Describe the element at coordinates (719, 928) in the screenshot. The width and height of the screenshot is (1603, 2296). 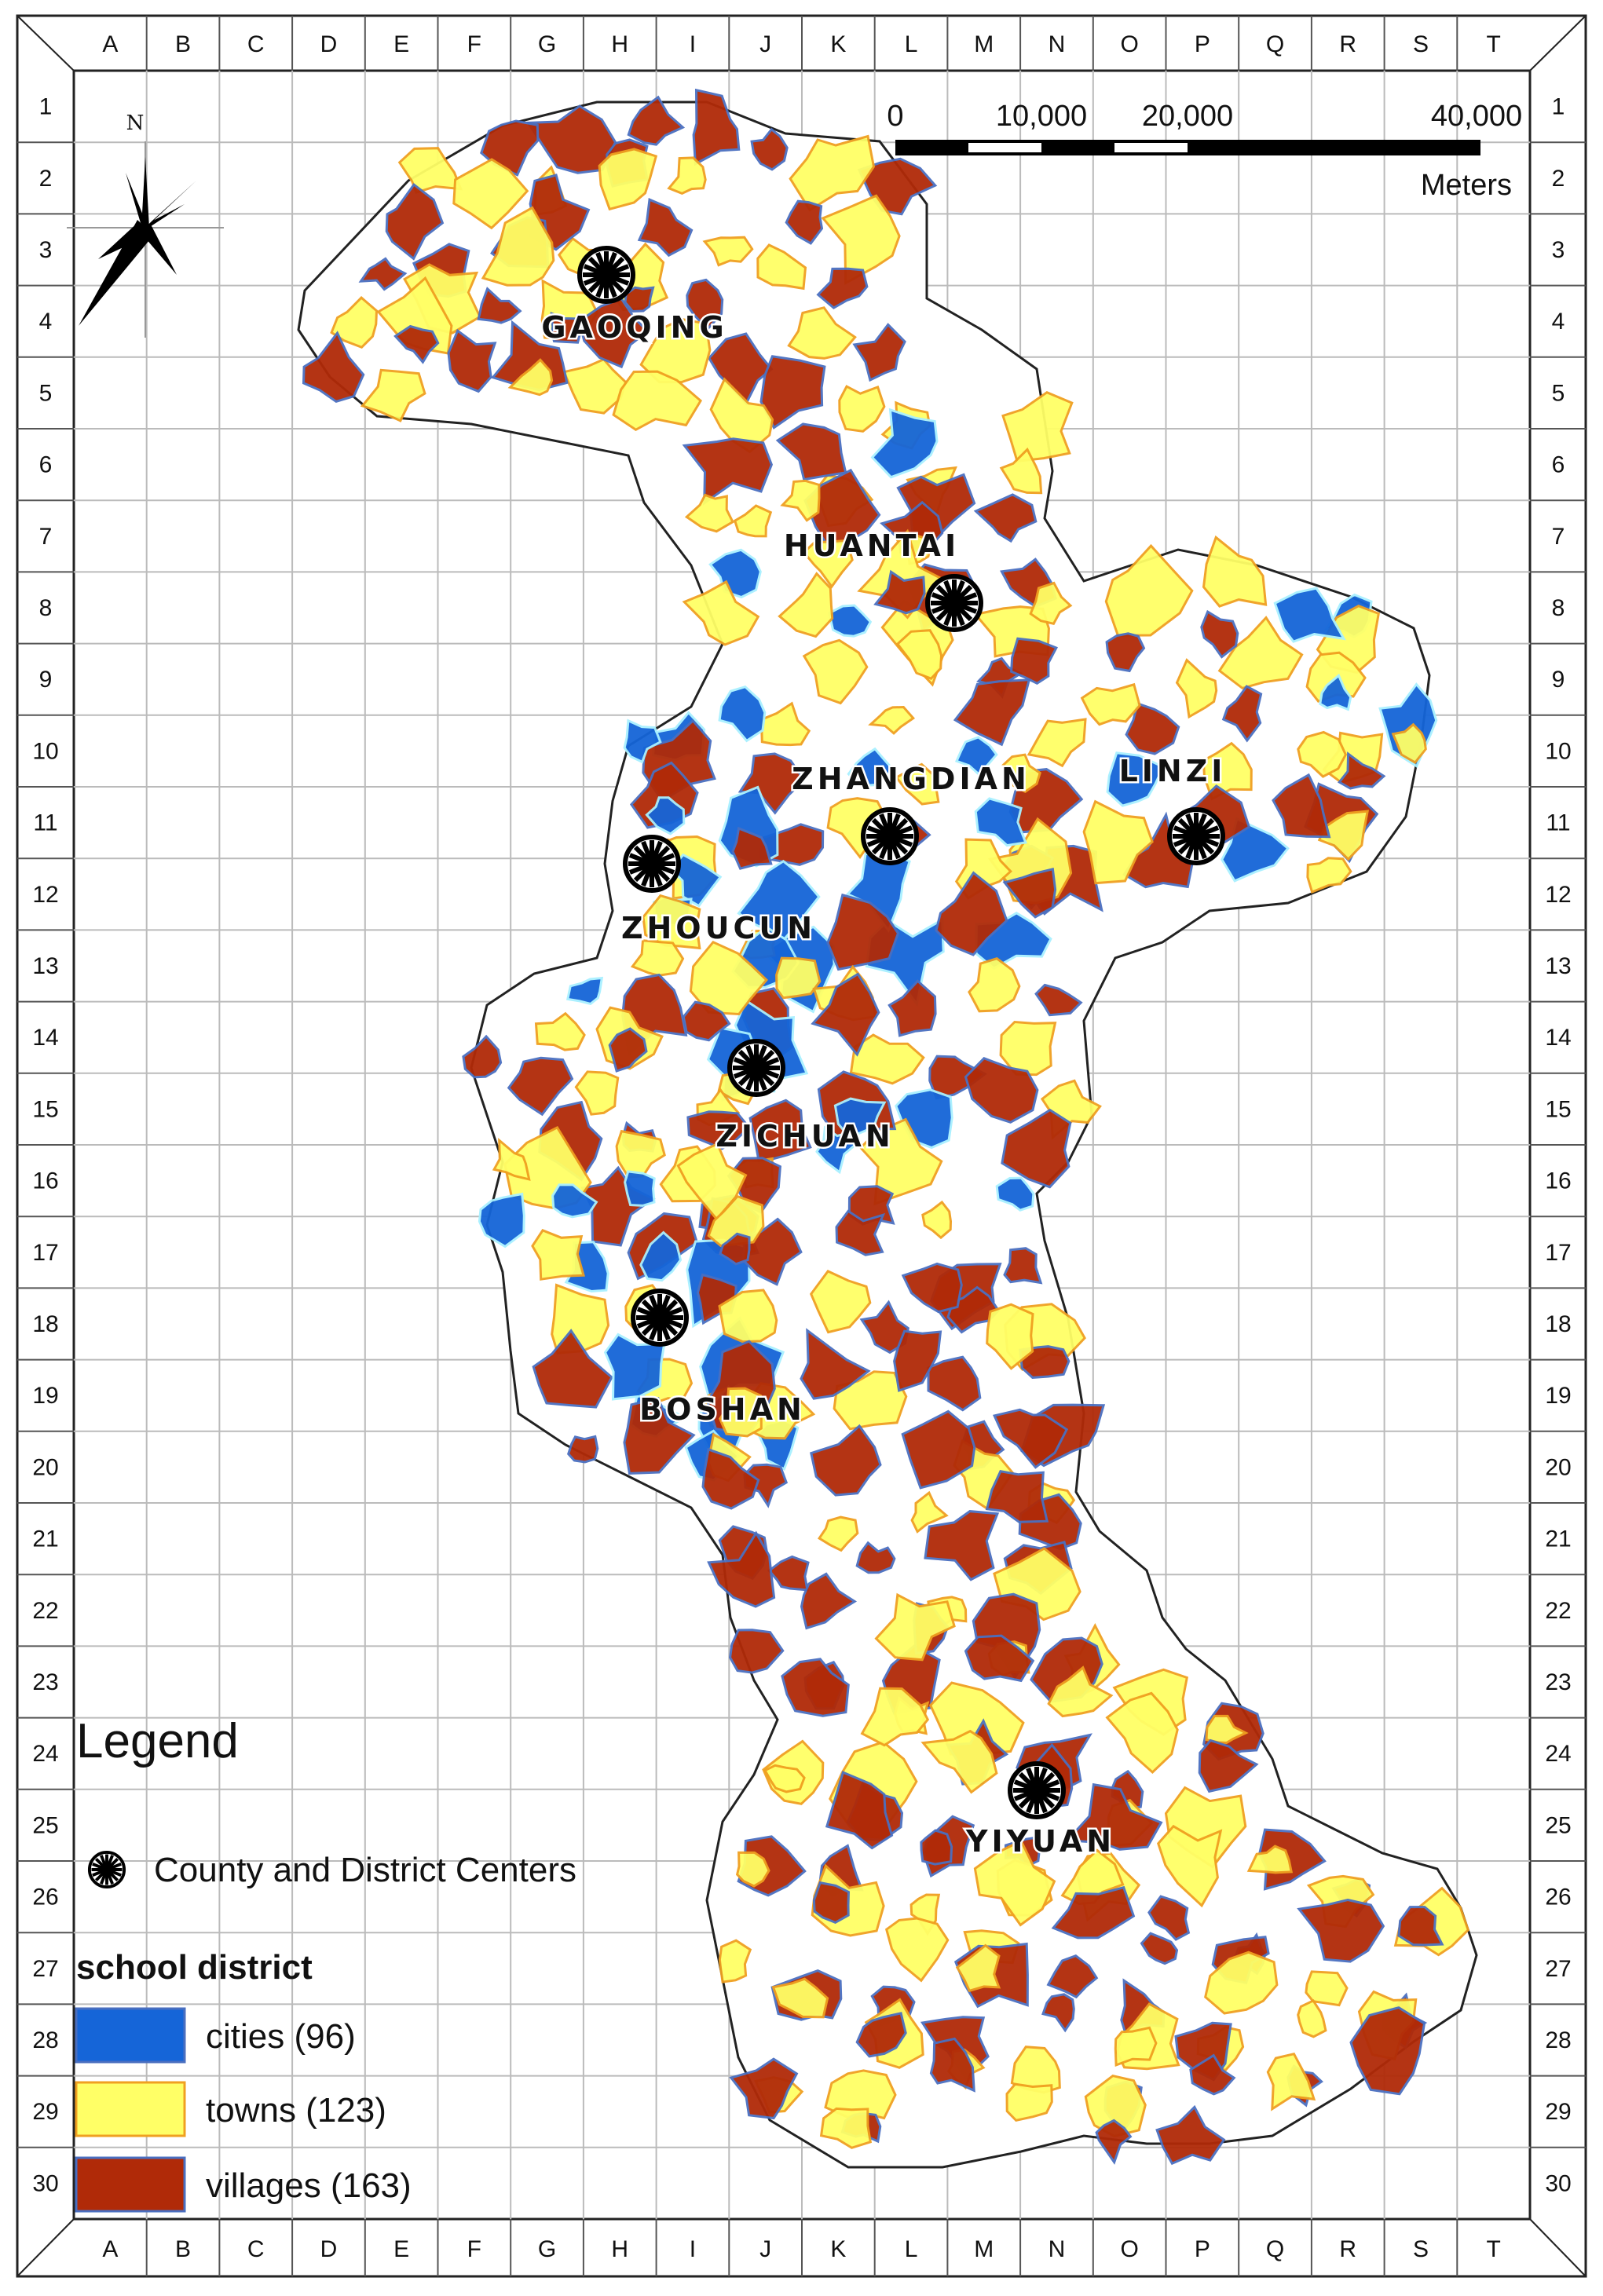
I see `district-label-zhoucun: ZHOUCUN` at that location.